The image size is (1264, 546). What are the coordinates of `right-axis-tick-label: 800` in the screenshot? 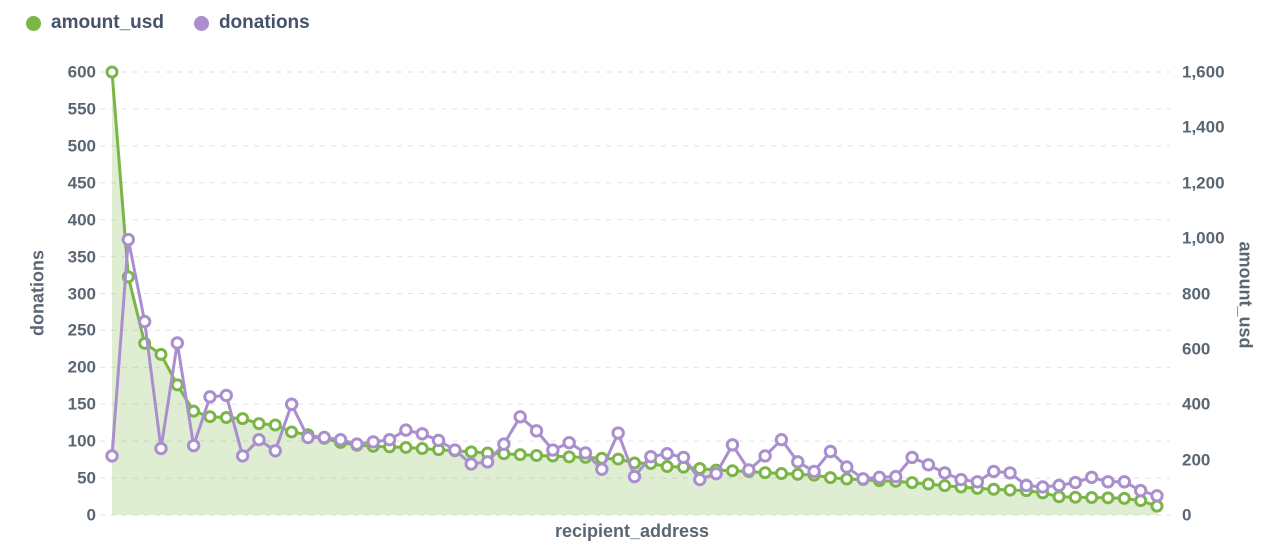 It's located at (1196, 293).